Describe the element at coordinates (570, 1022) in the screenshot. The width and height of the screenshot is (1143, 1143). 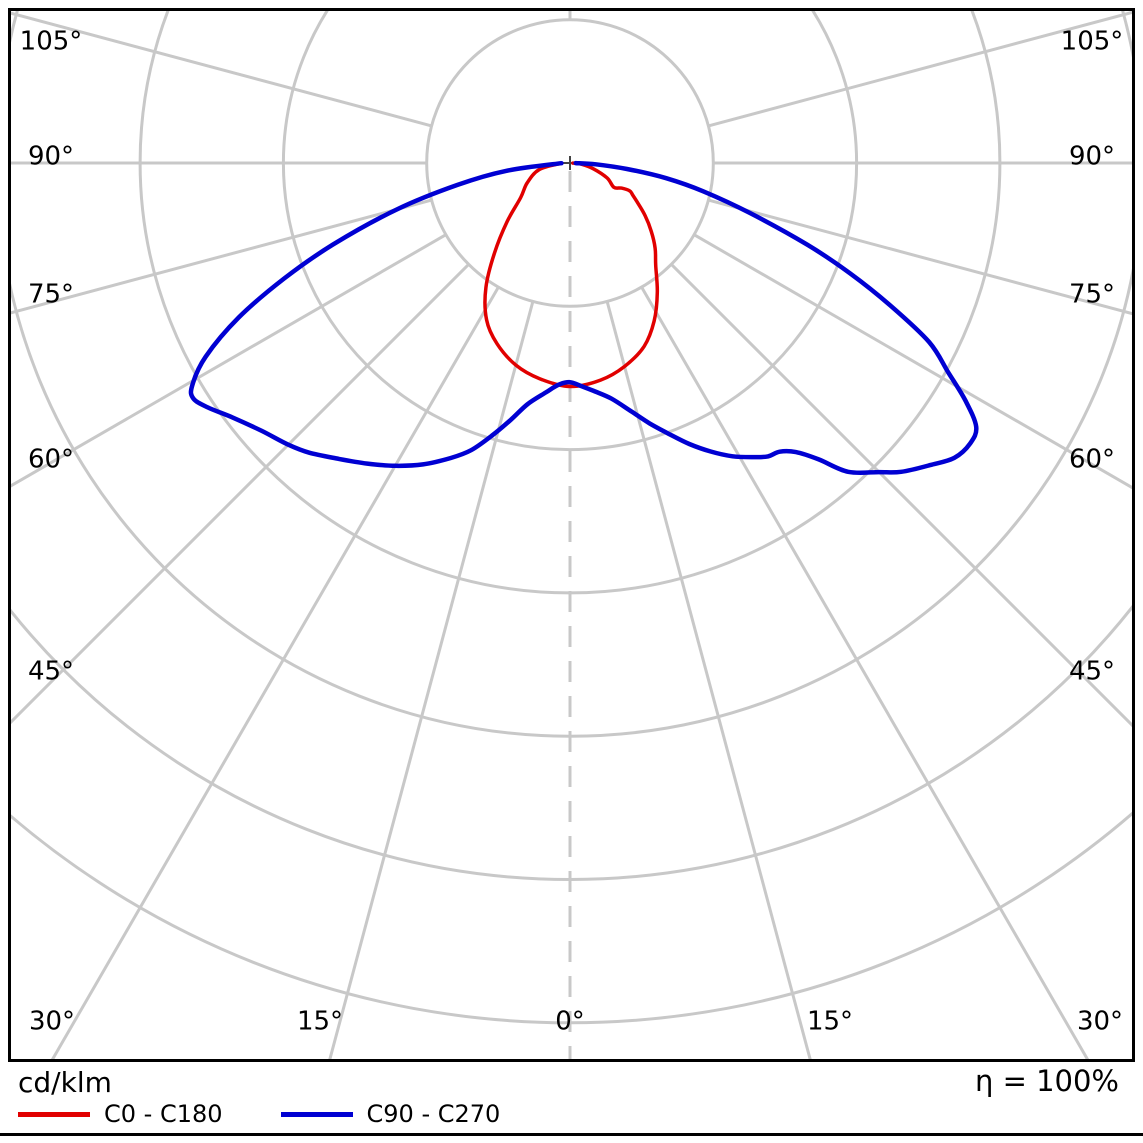
I see `angle-label: 0°` at that location.